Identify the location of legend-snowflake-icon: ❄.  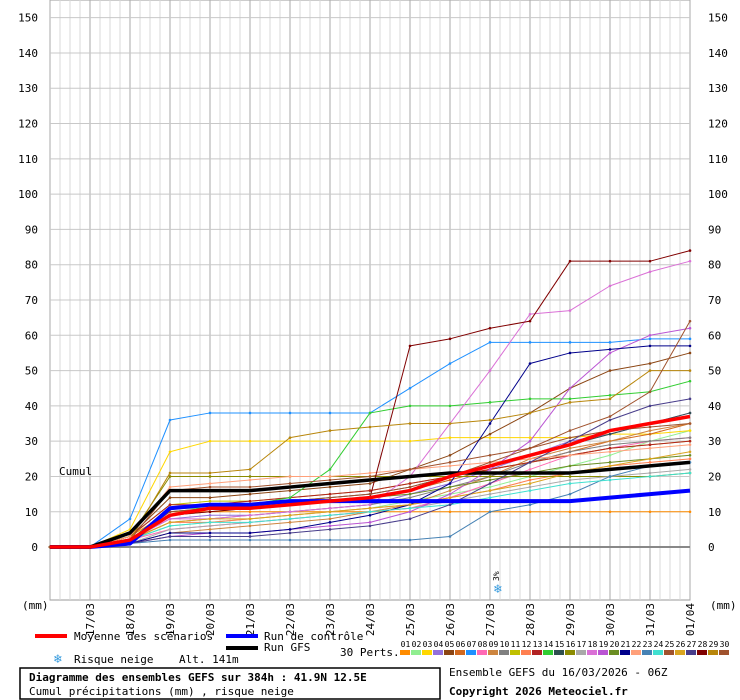
(57, 659).